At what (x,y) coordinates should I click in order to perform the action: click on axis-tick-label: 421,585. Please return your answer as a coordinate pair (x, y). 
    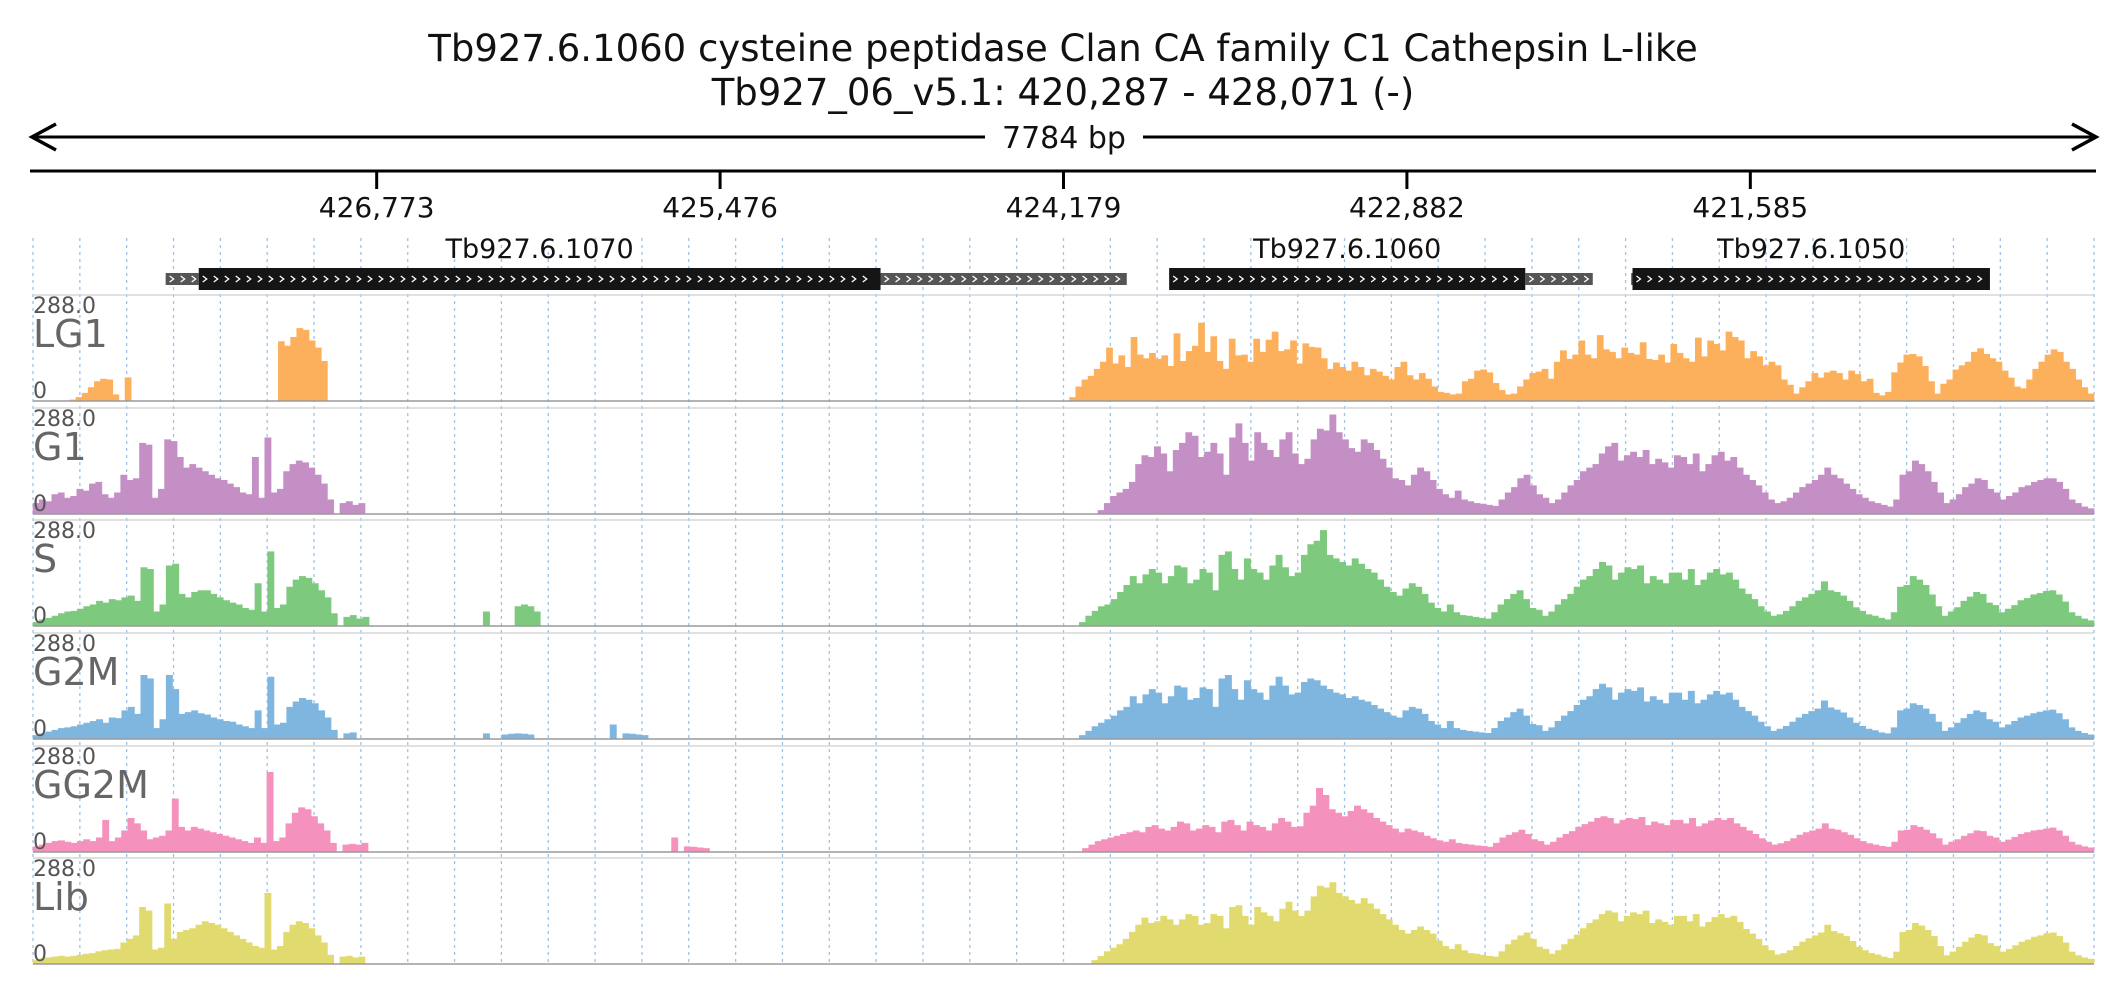
    Looking at the image, I should click on (1750, 207).